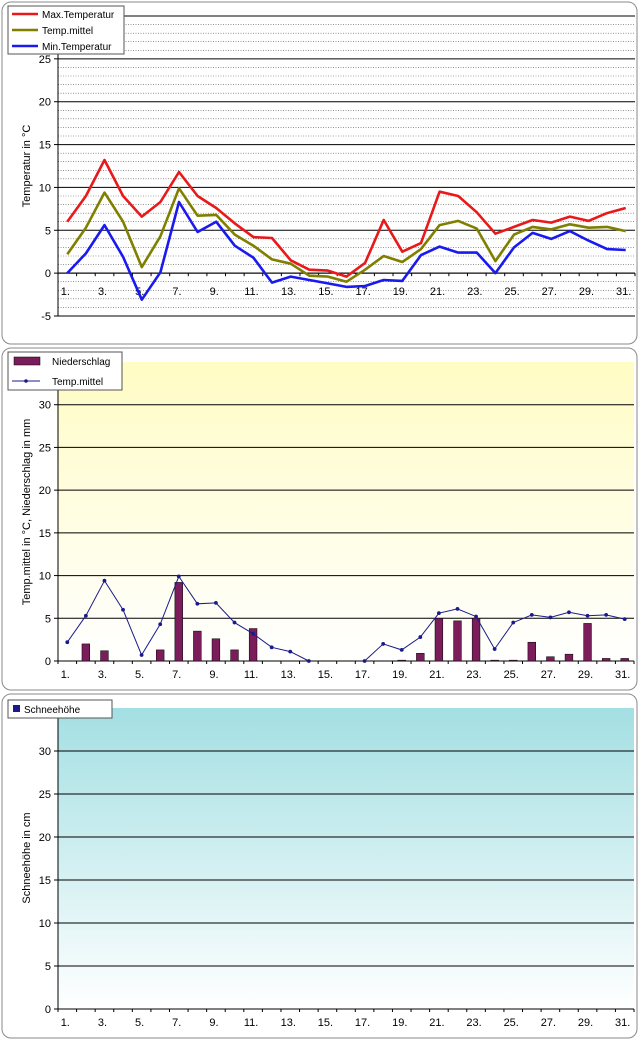  Describe the element at coordinates (139, 675) in the screenshot. I see `x-tick-label: 5.` at that location.